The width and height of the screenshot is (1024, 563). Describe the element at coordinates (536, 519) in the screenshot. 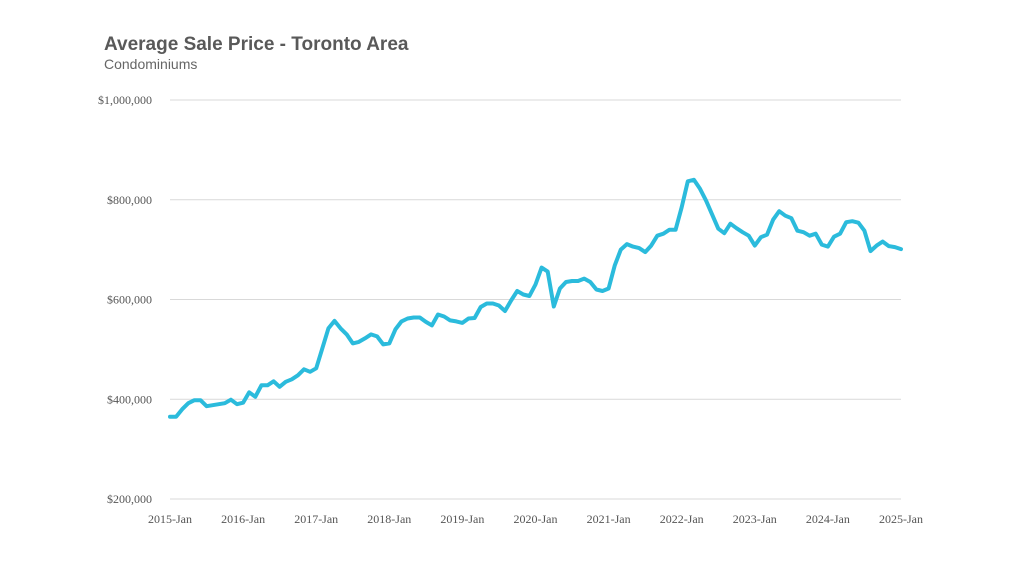

I see `x-tick-label: 2020-Jan` at that location.